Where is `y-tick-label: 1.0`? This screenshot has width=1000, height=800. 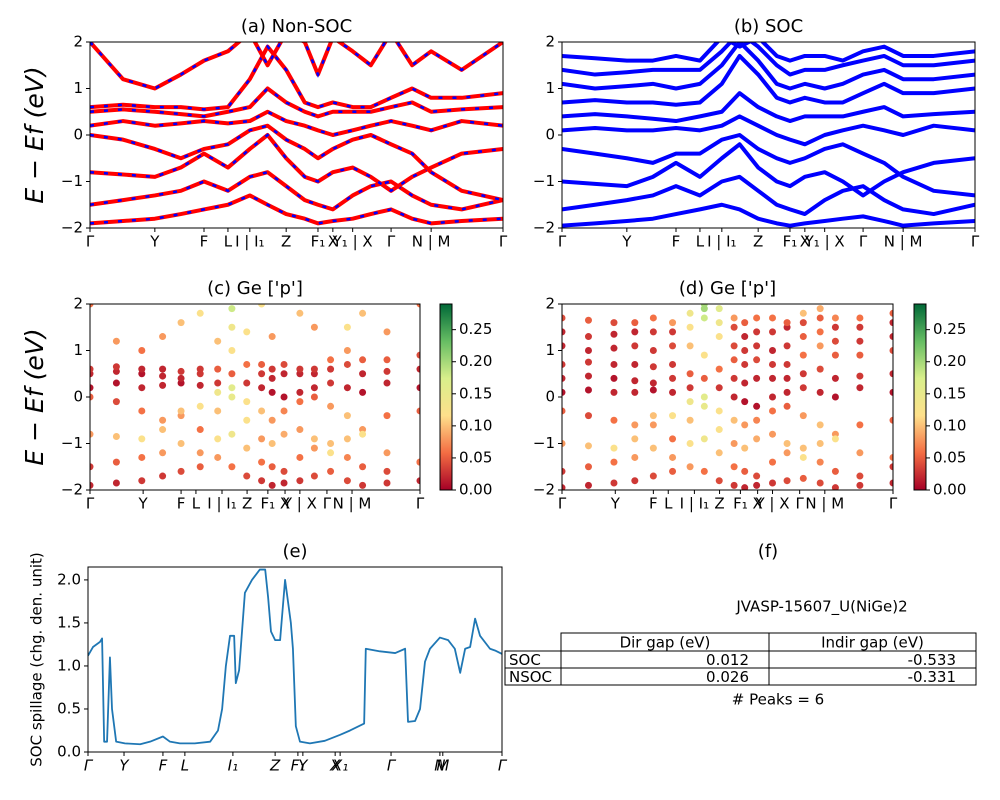
y-tick-label: 1.0 is located at coordinates (69, 665).